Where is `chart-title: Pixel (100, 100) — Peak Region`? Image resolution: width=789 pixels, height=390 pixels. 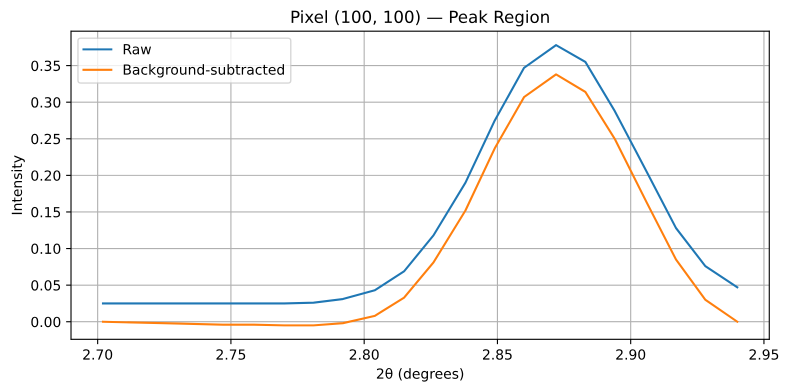 chart-title: Pixel (100, 100) — Peak Region is located at coordinates (420, 18).